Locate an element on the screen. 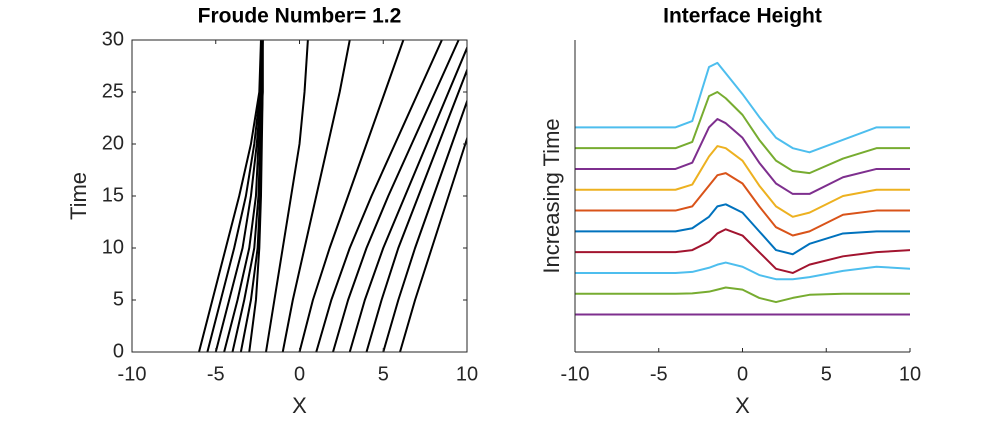 Image resolution: width=1007 pixels, height=421 pixels. y-tick-label: 10 is located at coordinates (113, 247).